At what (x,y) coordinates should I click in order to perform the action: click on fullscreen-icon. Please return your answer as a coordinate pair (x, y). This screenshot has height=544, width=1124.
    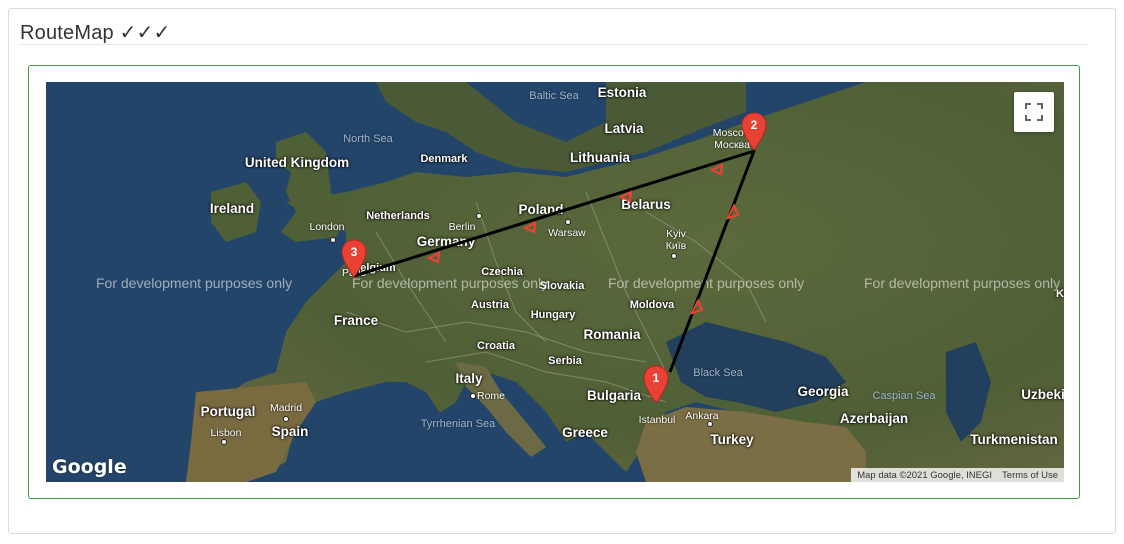
    Looking at the image, I should click on (1034, 112).